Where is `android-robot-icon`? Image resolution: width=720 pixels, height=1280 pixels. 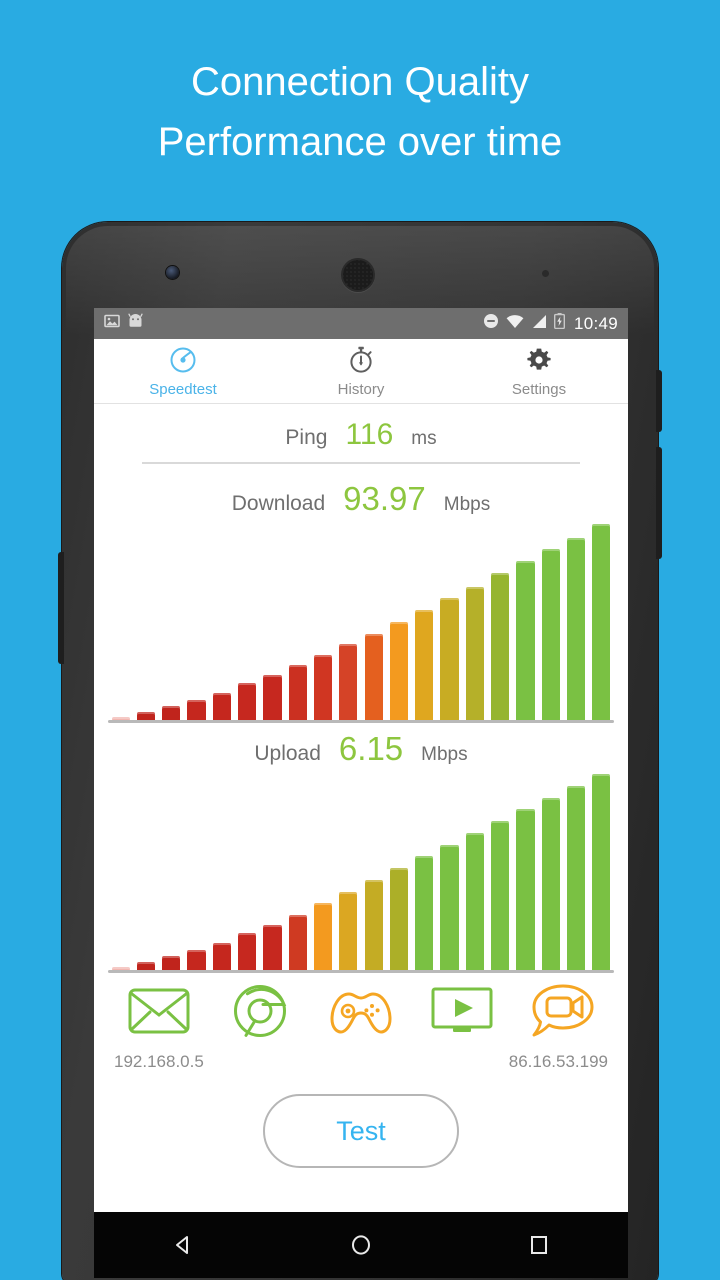
android-robot-icon is located at coordinates (135, 323).